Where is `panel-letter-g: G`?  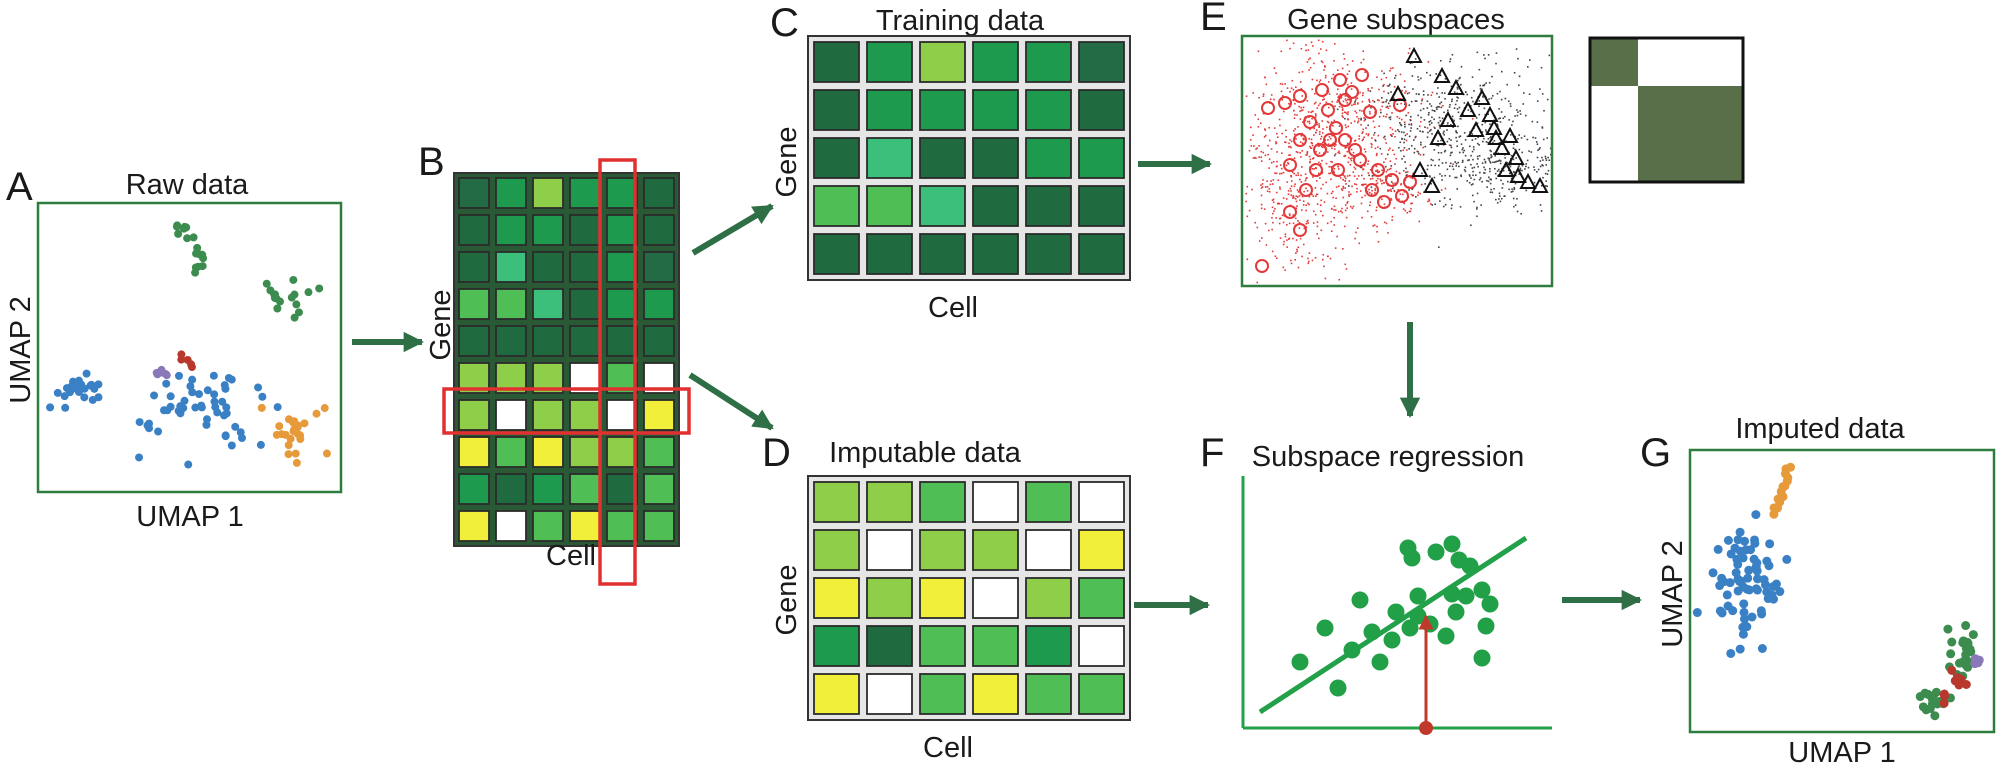 panel-letter-g: G is located at coordinates (1655, 453).